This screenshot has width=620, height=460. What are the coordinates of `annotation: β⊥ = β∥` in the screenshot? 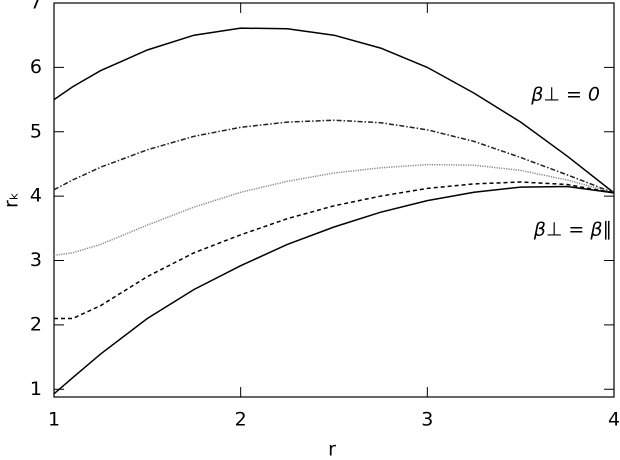 It's located at (572, 230).